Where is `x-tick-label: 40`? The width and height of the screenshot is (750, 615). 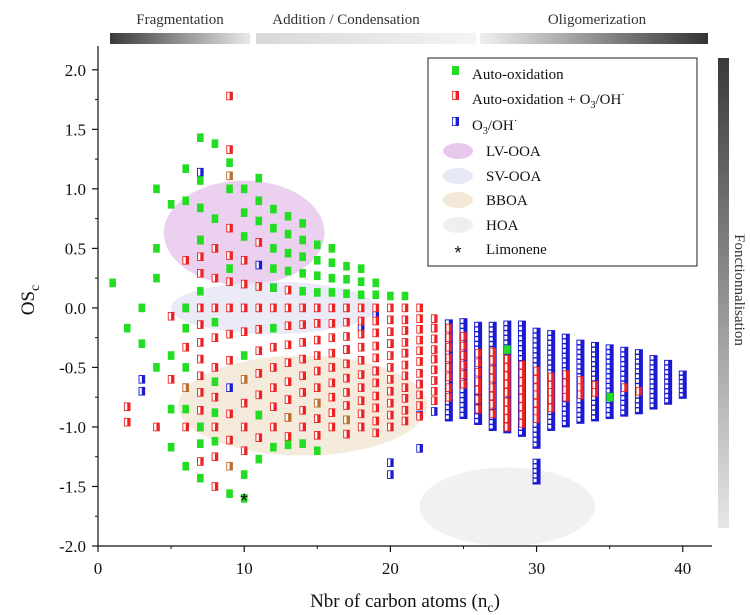
x-tick-label: 40 is located at coordinates (682, 568).